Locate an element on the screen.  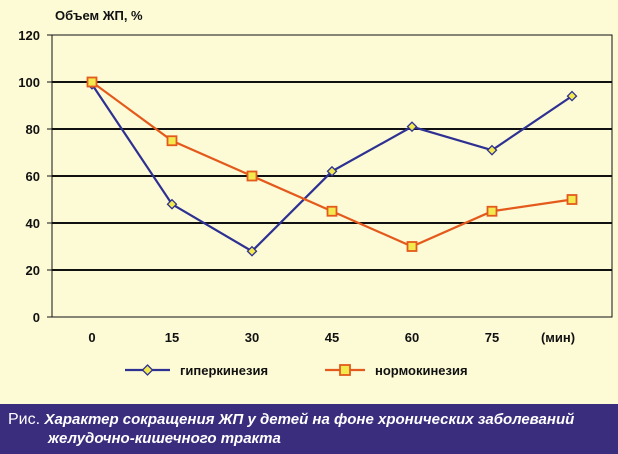
y-tick-label: 80 is located at coordinates (33, 129).